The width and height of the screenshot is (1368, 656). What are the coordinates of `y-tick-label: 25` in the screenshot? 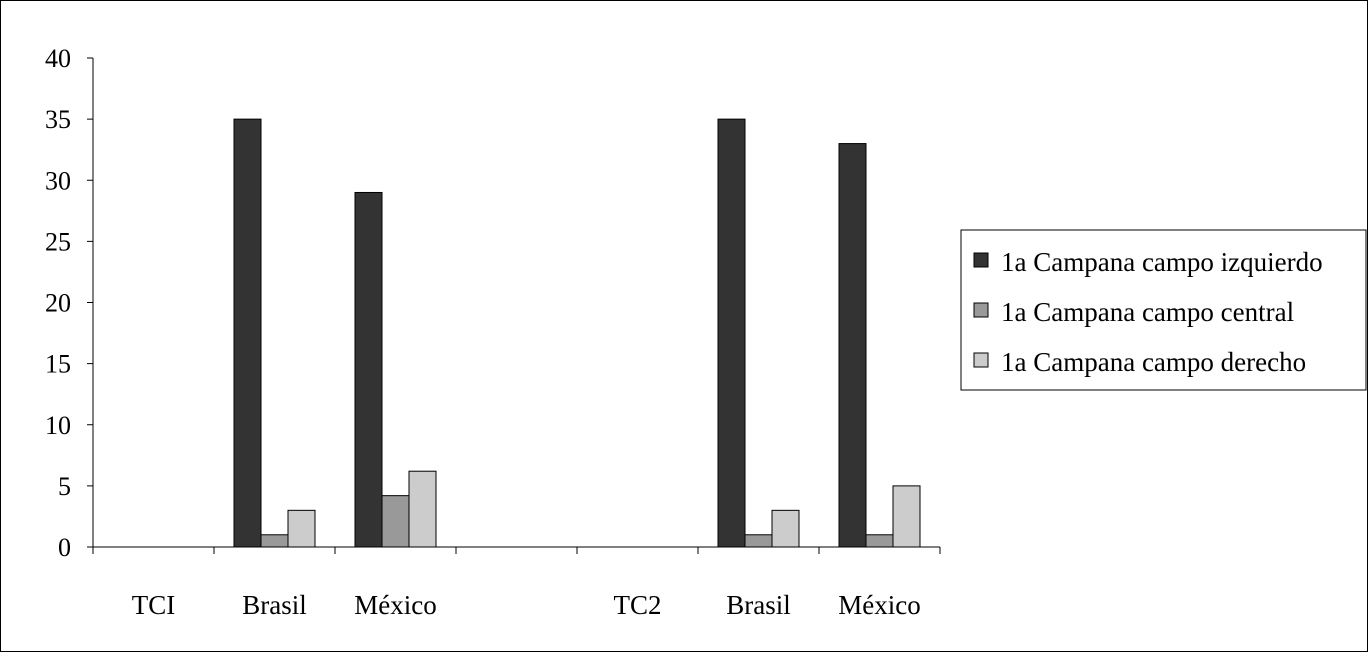 It's located at (58, 241).